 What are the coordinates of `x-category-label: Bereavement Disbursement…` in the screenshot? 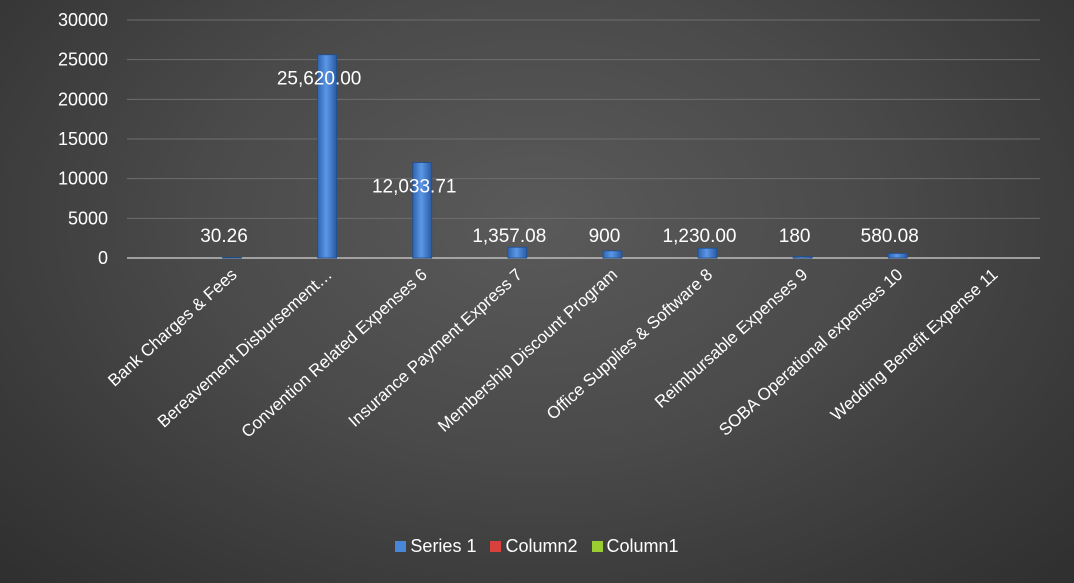 It's located at (245, 348).